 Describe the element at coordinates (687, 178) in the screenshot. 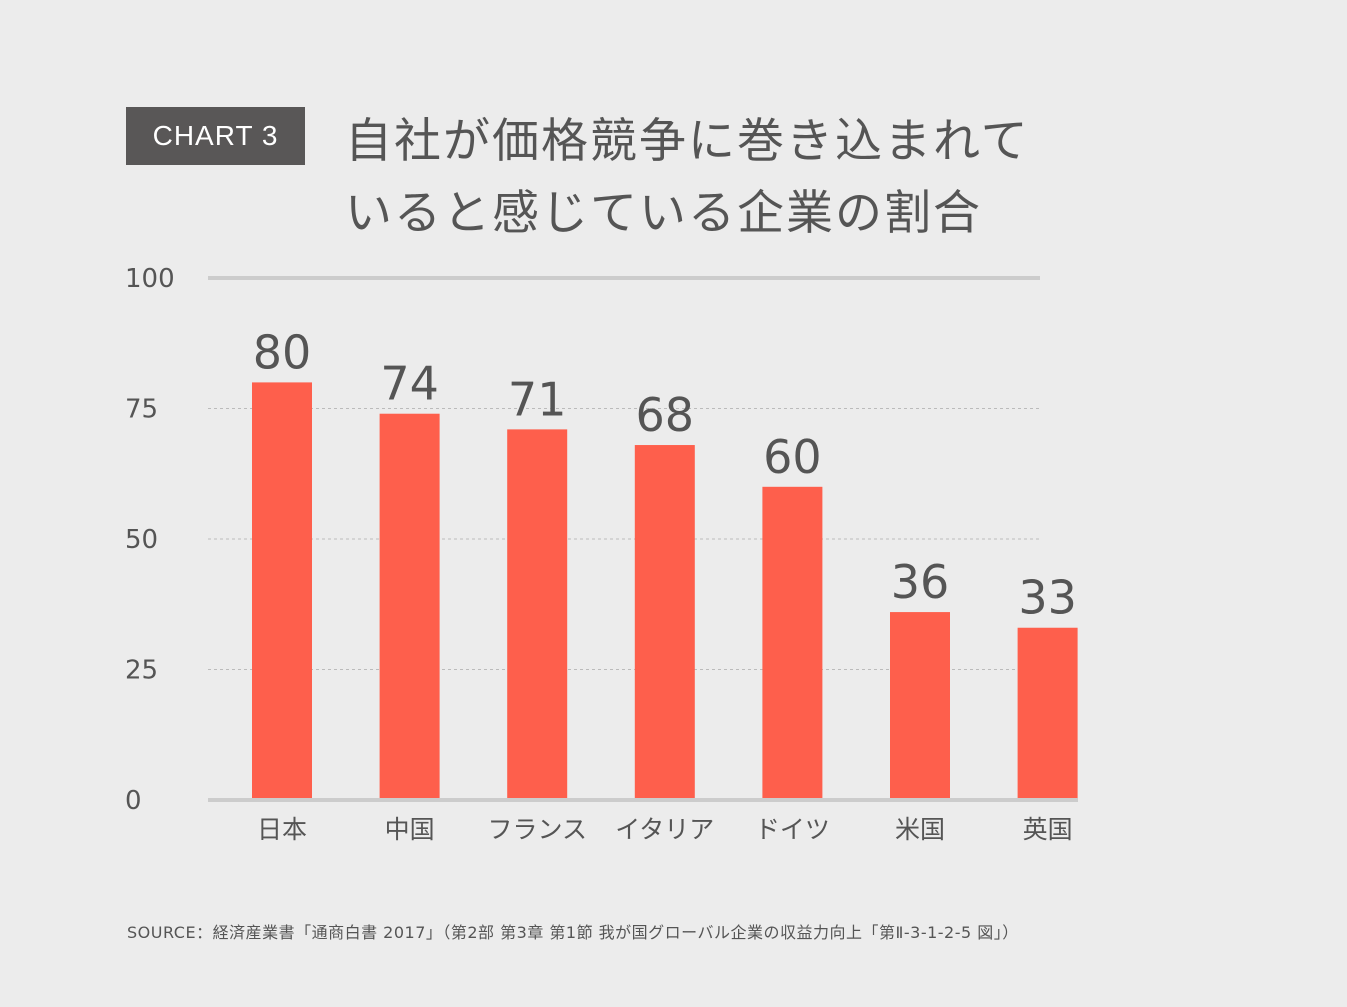

I see `chart-title: 自社が価格競争に巻き込まれて いると感じている企業の割合` at that location.